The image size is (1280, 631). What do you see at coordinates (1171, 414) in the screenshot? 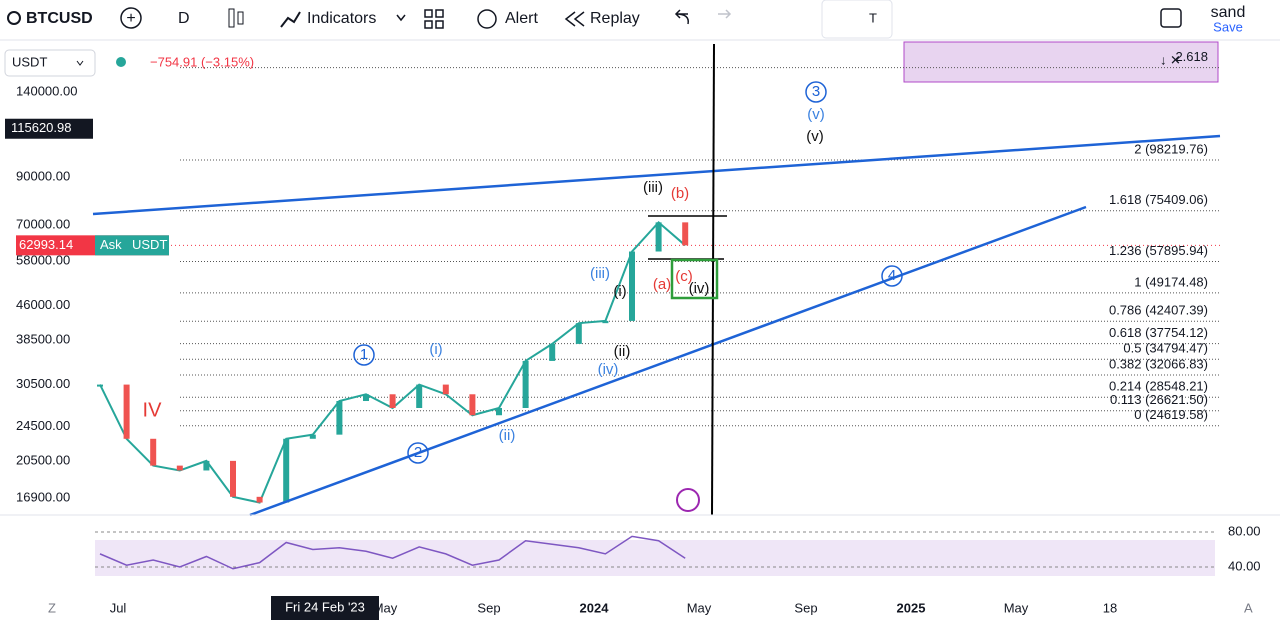
I see `fib-label: 0 (24619.58)` at bounding box center [1171, 414].